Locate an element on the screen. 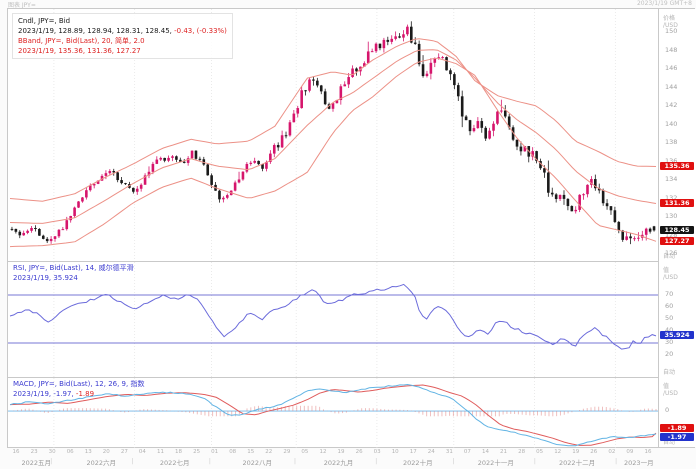 The image size is (696, 469). axis-tick: 132 is located at coordinates (671, 197).